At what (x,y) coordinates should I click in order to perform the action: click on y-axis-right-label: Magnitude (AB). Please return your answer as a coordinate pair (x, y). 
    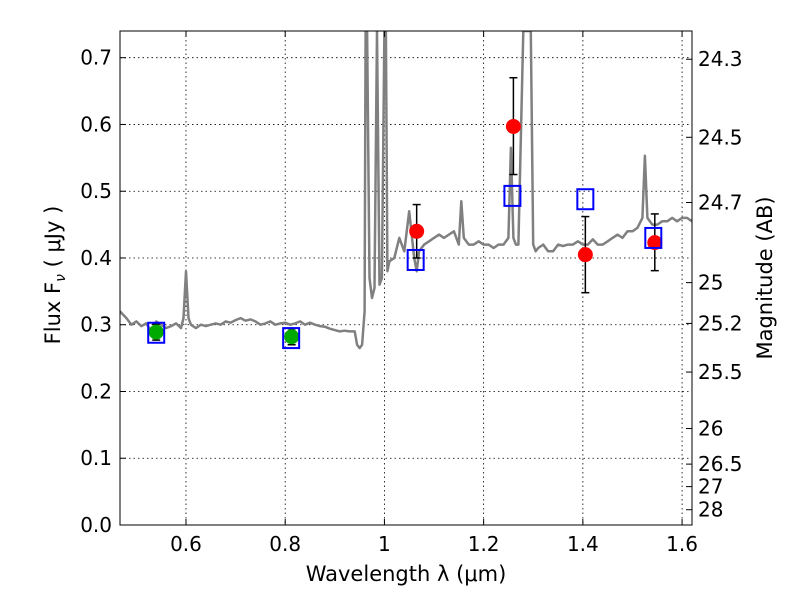
    Looking at the image, I should click on (765, 277).